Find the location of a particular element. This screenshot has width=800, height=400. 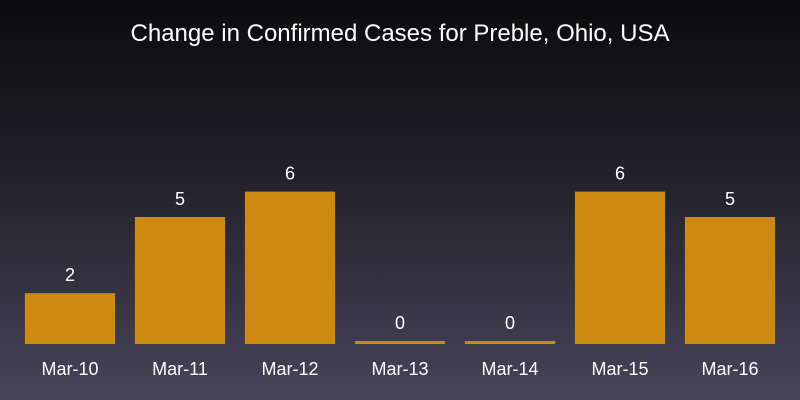

category-label-mar-11: Mar-11 is located at coordinates (180, 369).